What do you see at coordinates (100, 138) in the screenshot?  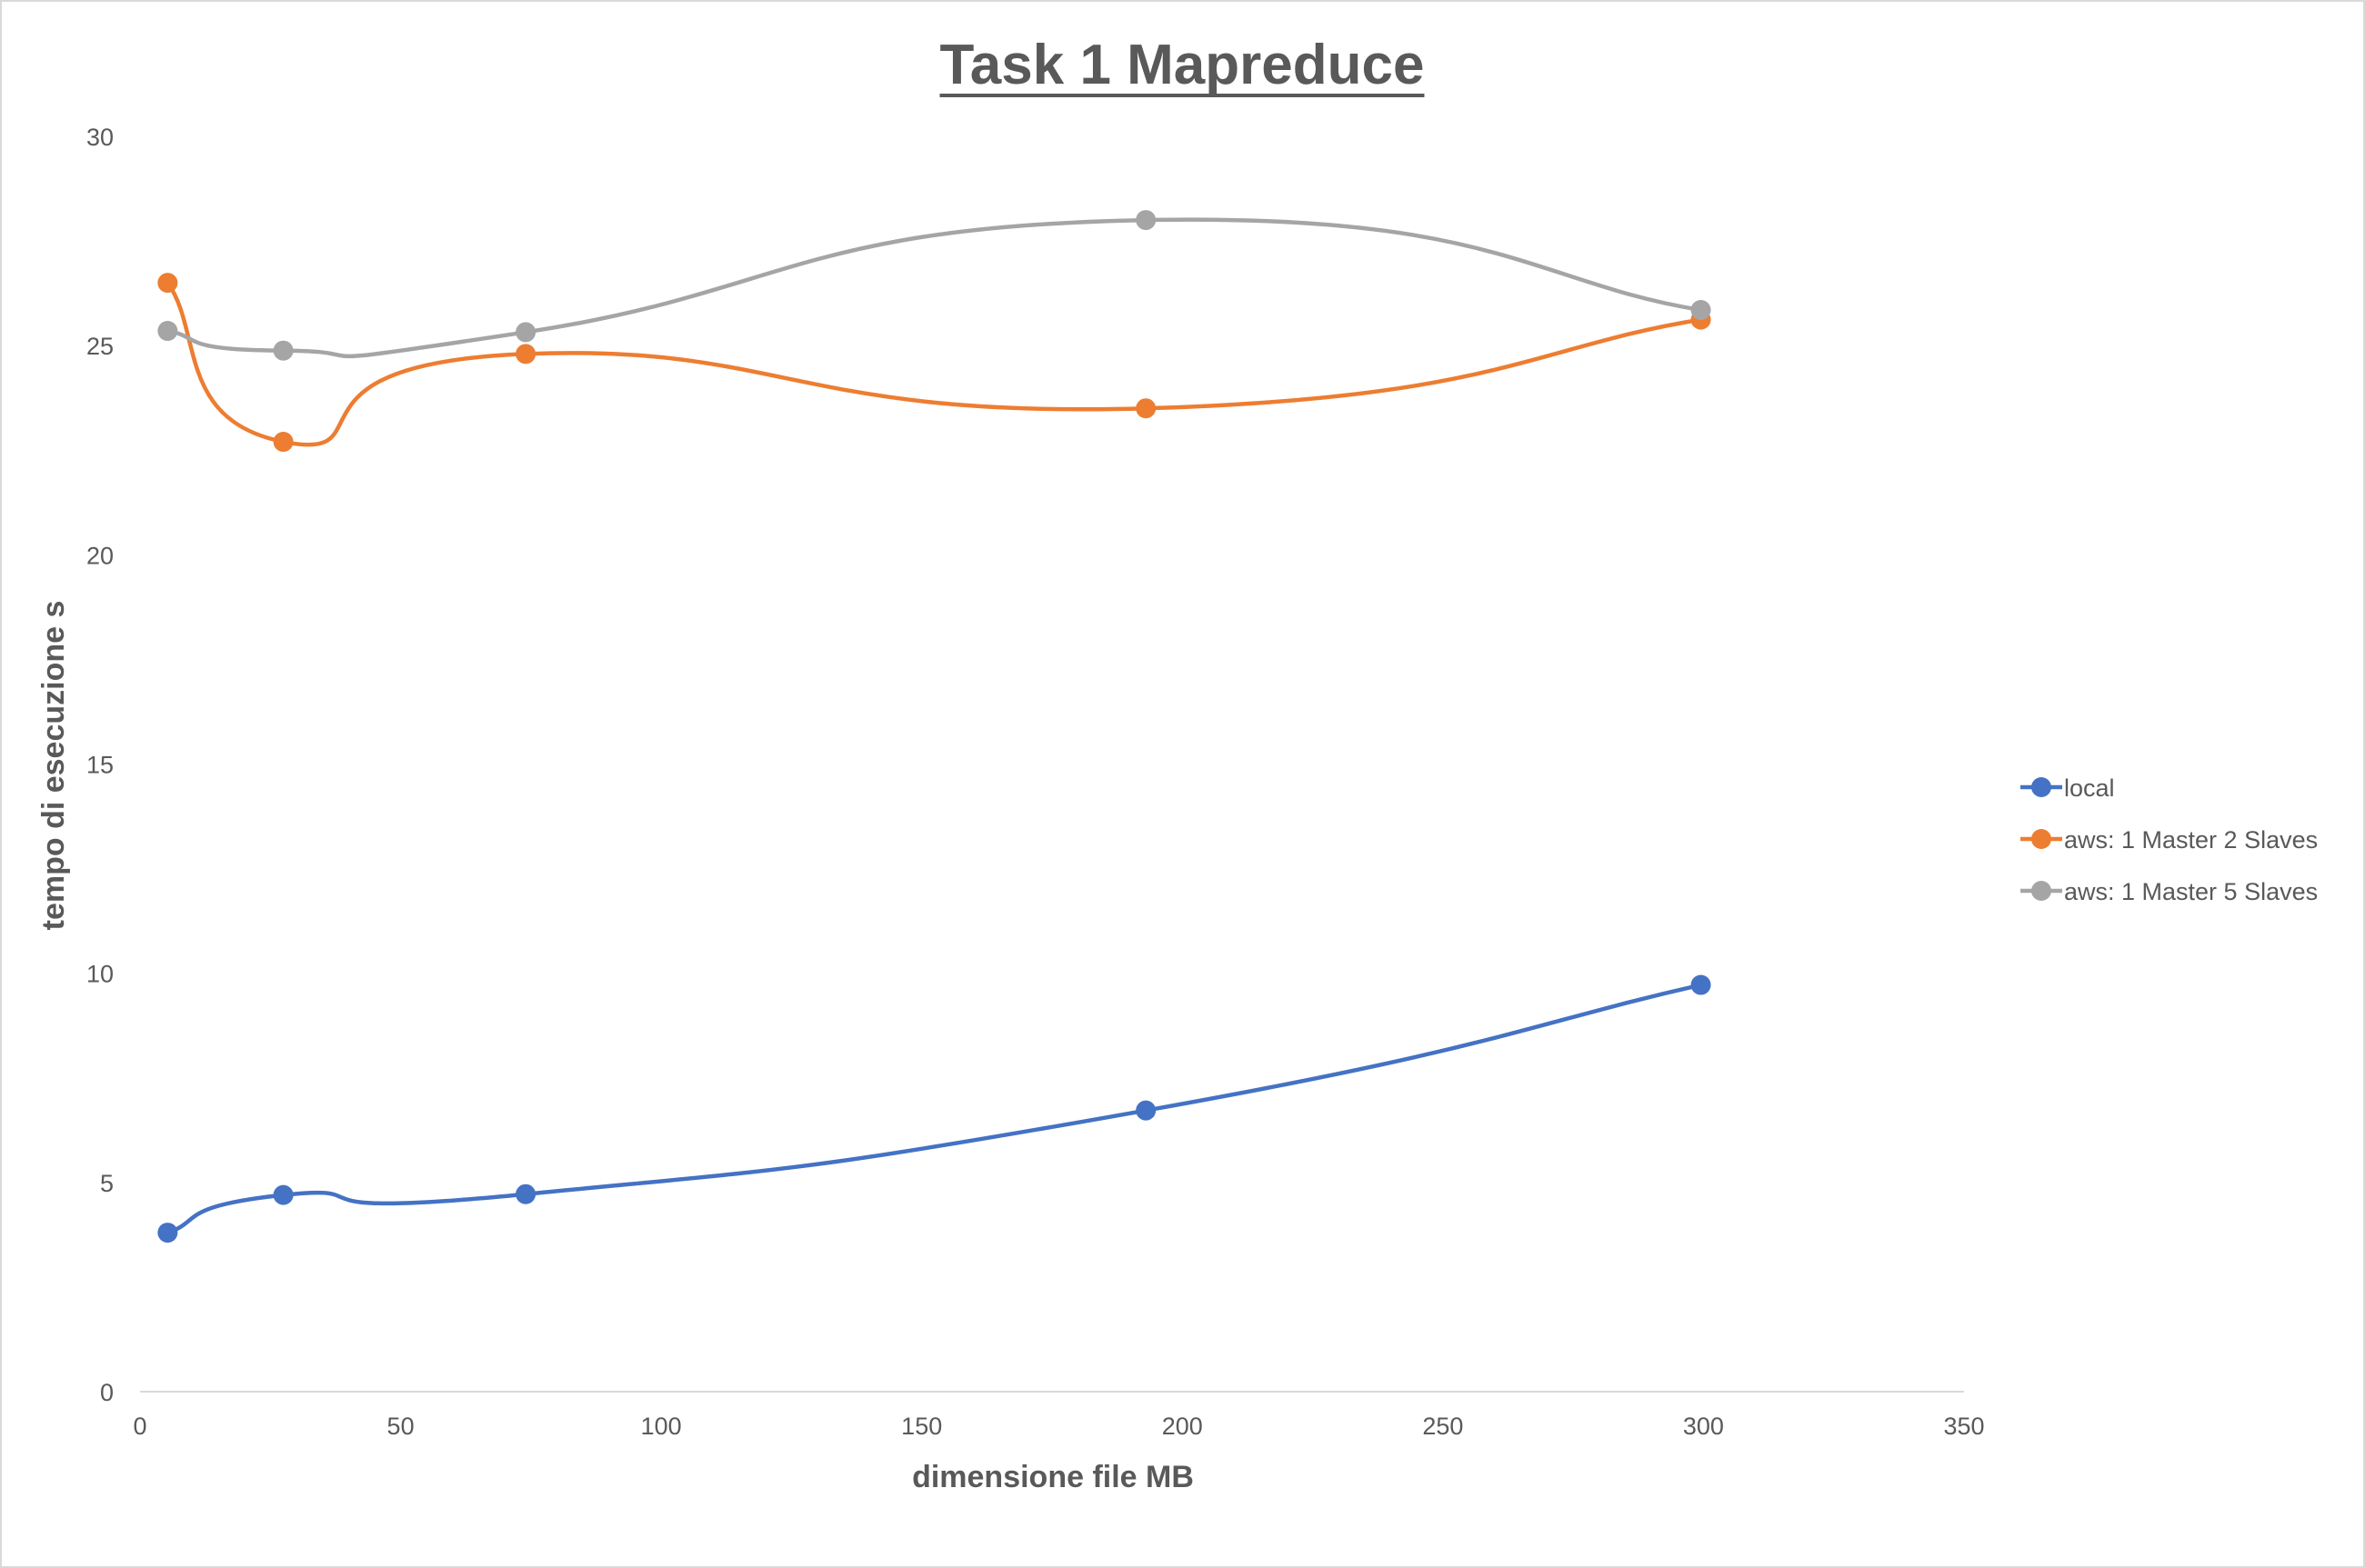 I see `y-tick-label: 30` at bounding box center [100, 138].